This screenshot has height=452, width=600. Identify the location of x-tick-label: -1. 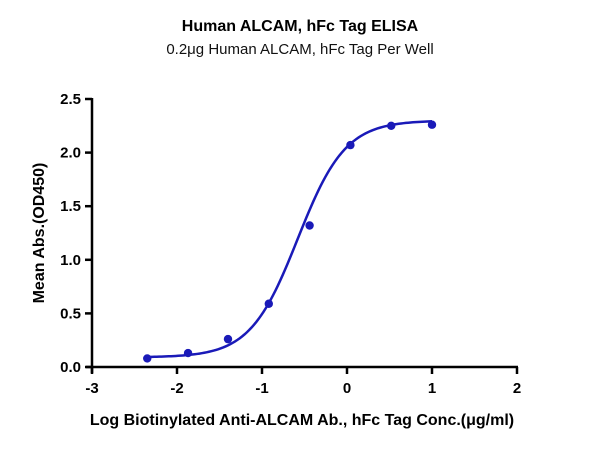
(261, 388).